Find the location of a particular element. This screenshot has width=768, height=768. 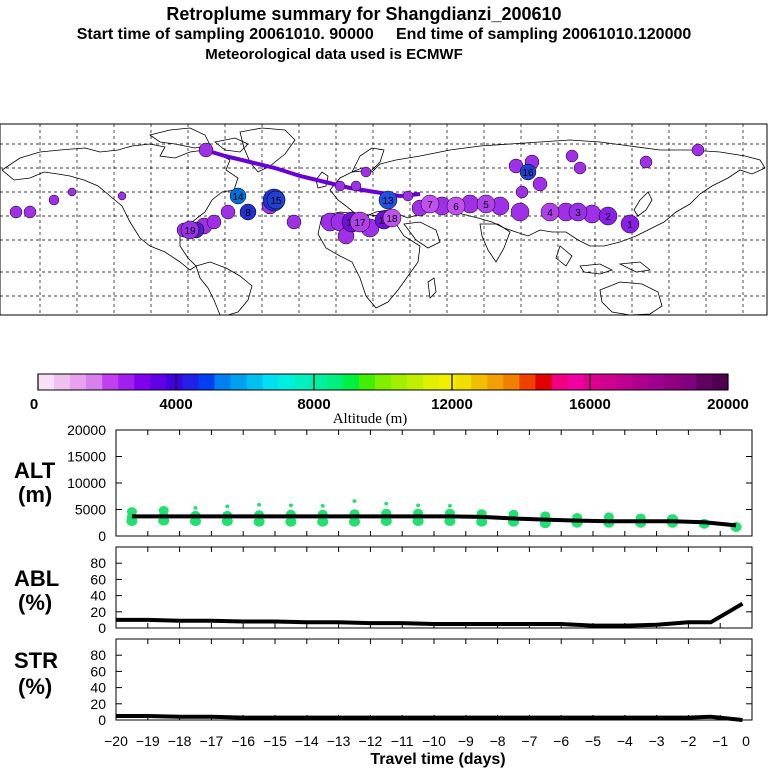

x-tick-label: 0 is located at coordinates (746, 741).